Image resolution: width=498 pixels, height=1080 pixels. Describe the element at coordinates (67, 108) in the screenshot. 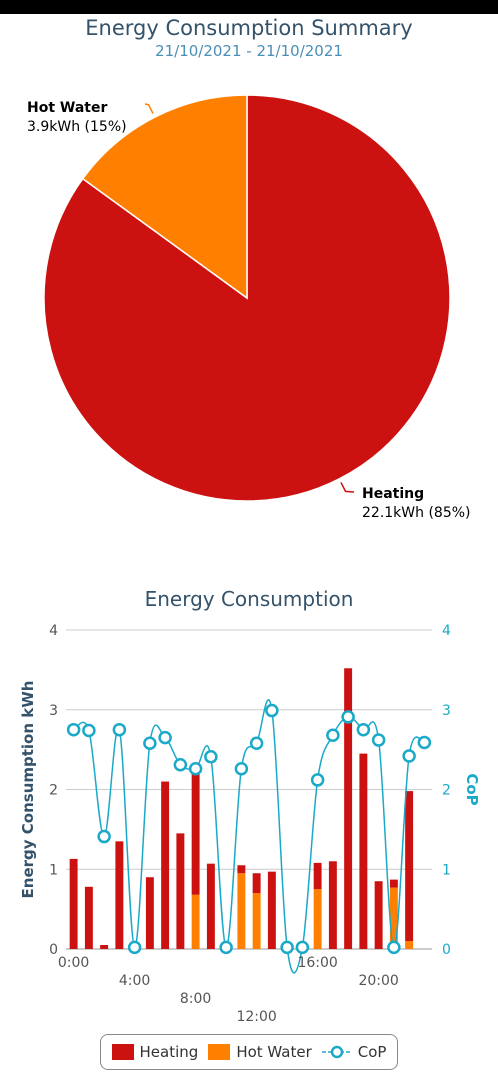

I see `pie-label-hot-water: Hot Water` at that location.